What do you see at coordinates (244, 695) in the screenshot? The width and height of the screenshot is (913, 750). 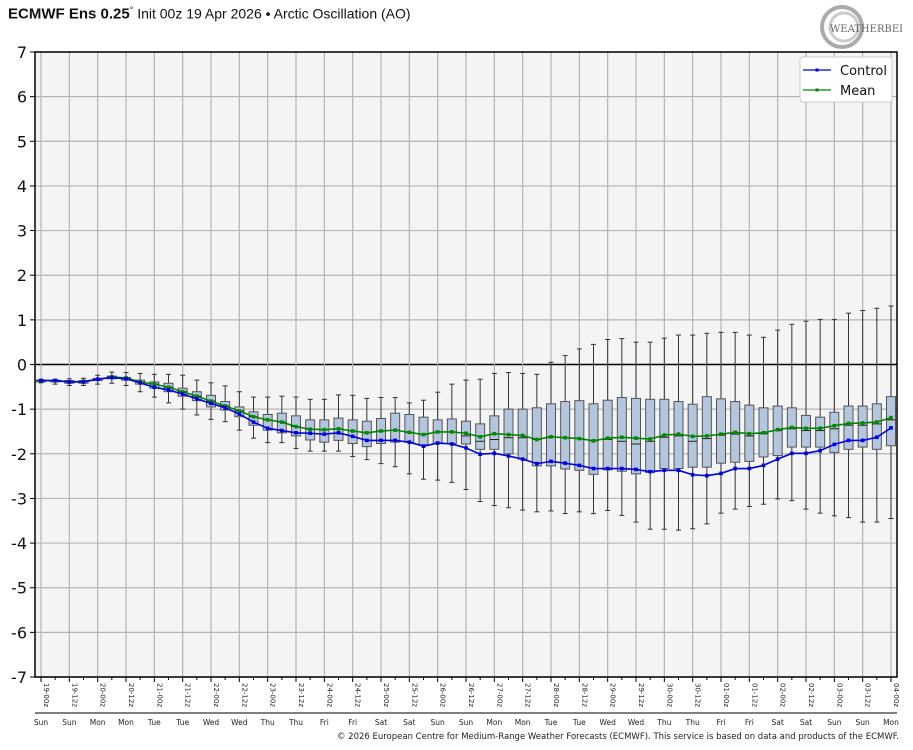 I see `x-tick-label: 22-12z` at bounding box center [244, 695].